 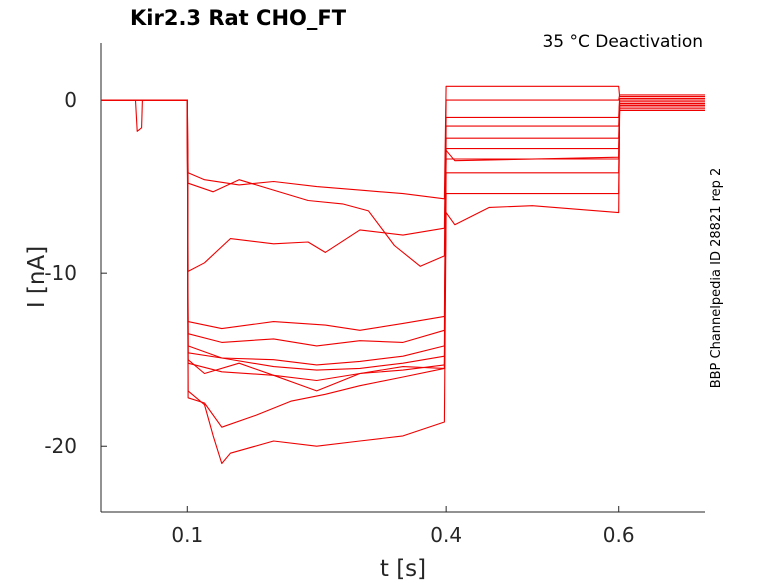 What do you see at coordinates (446, 535) in the screenshot?
I see `x-tick-label: 0.4` at bounding box center [446, 535].